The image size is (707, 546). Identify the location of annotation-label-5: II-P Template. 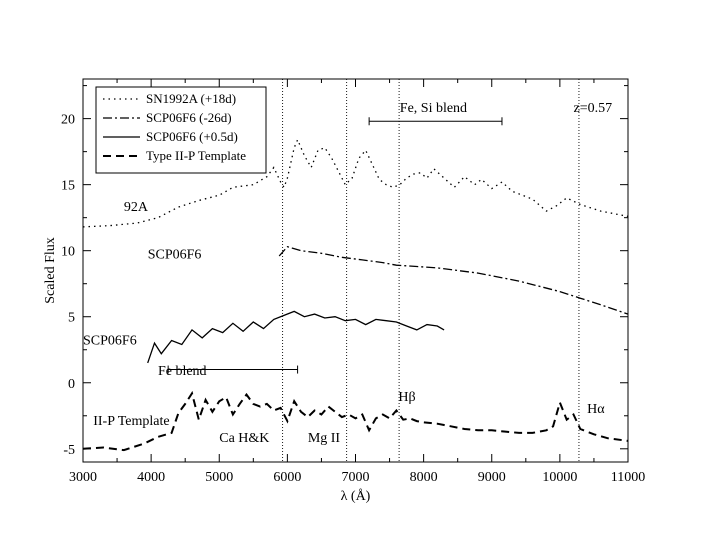
(131, 421).